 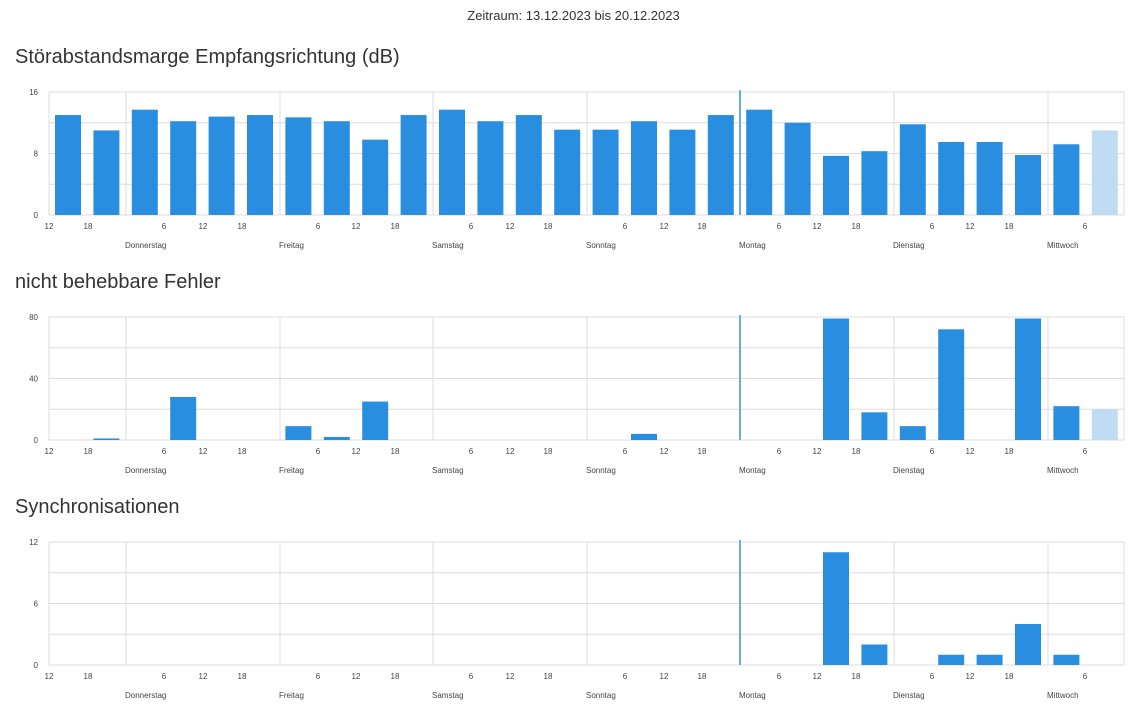 What do you see at coordinates (36, 154) in the screenshot?
I see `y-tick-label: 8` at bounding box center [36, 154].